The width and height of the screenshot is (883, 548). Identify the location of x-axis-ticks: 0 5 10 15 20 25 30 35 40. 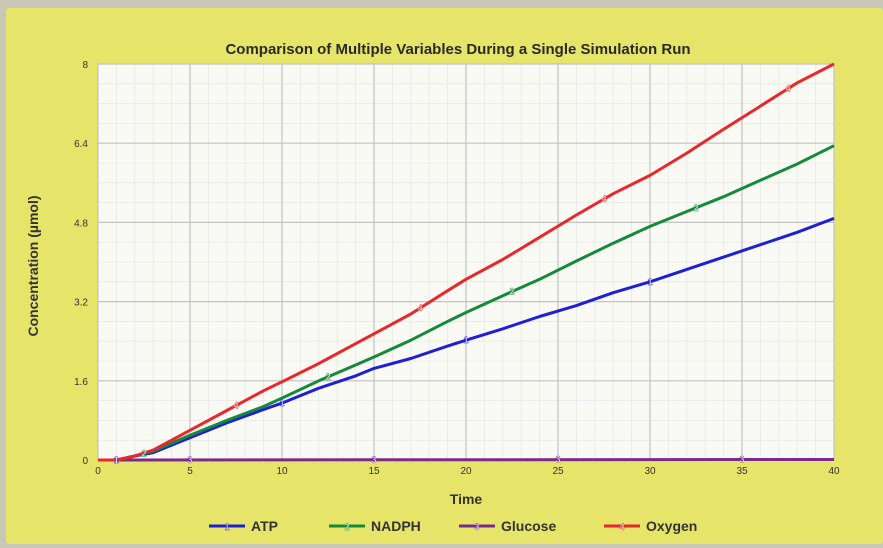
(467, 471).